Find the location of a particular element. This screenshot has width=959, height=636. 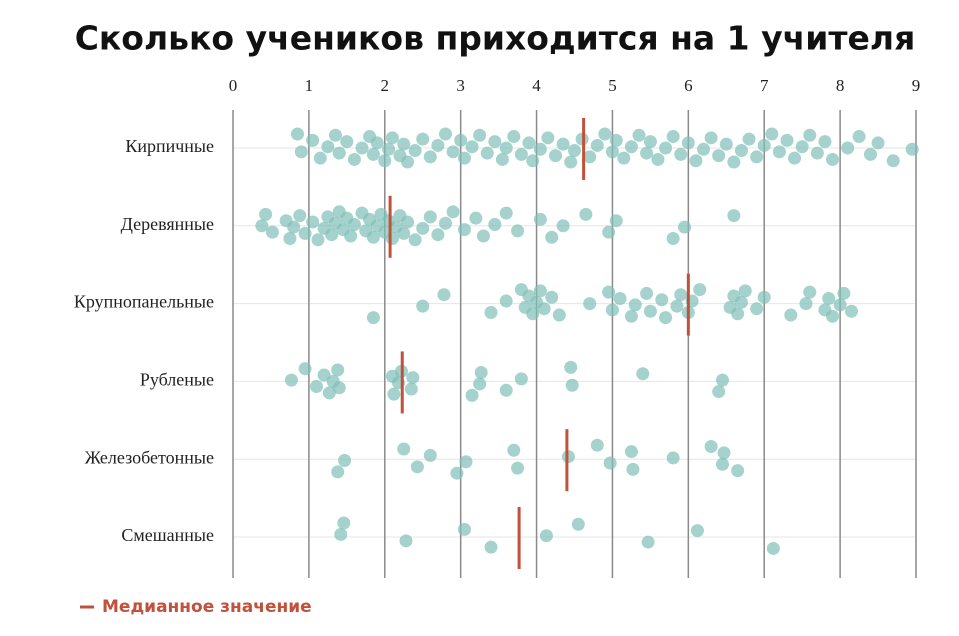

category-label: Крупнопанельные is located at coordinates (144, 302).